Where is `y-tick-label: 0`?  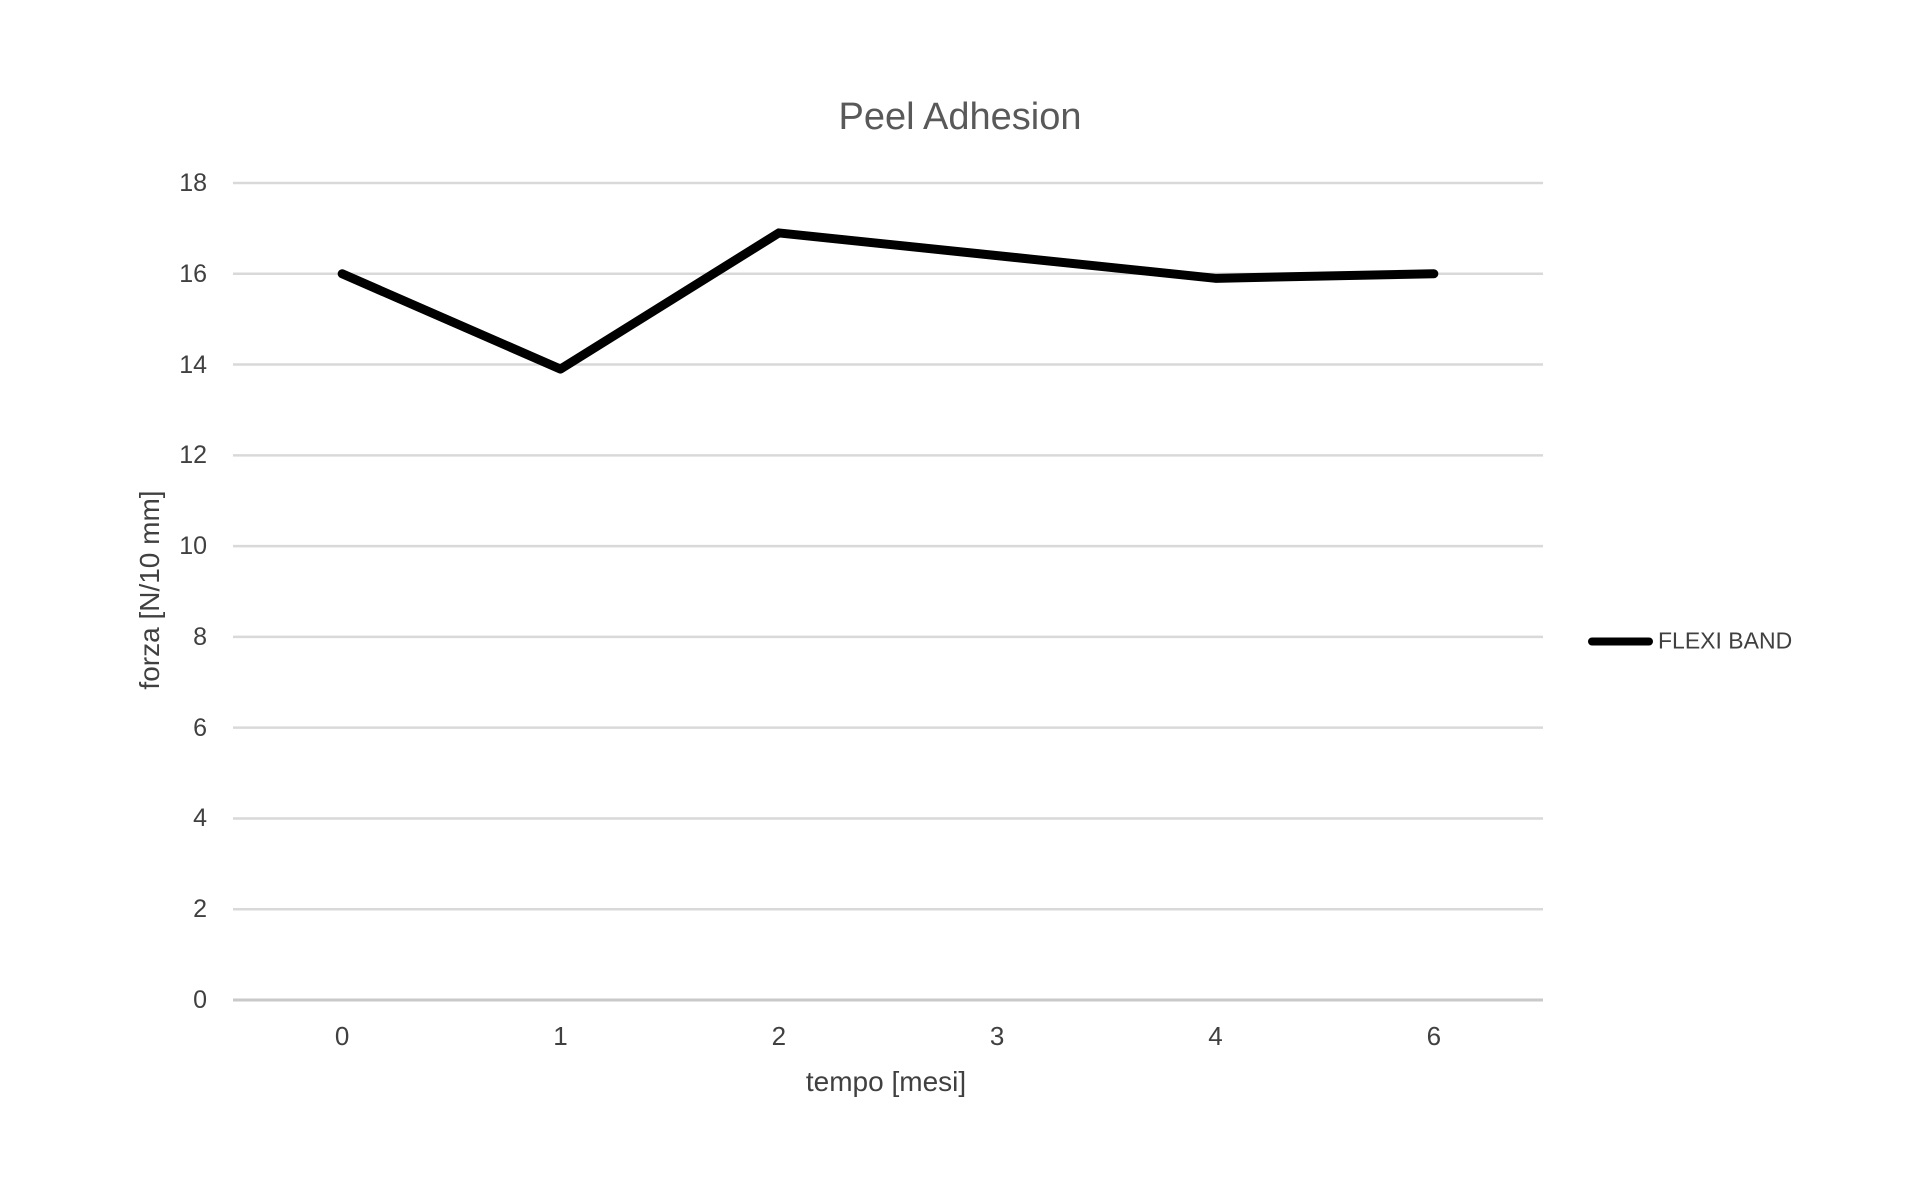
y-tick-label: 0 is located at coordinates (200, 1000).